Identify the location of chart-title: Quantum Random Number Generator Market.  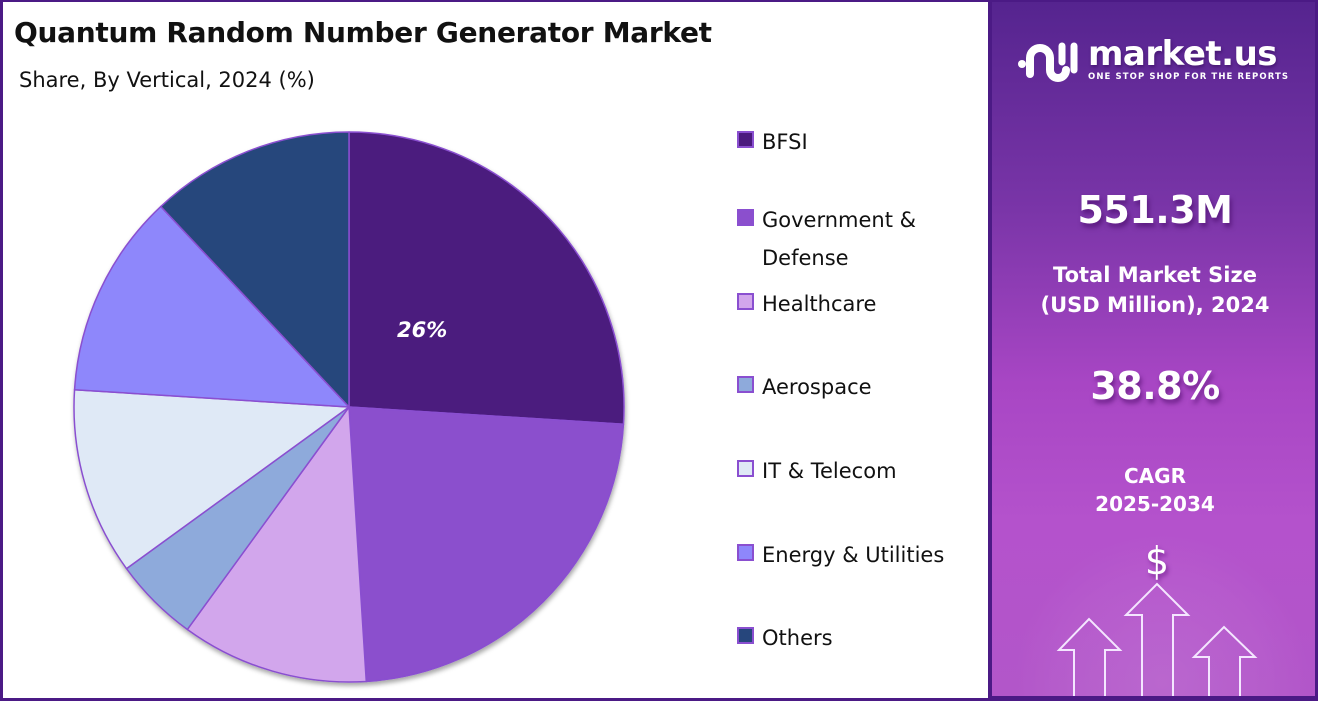
(363, 32).